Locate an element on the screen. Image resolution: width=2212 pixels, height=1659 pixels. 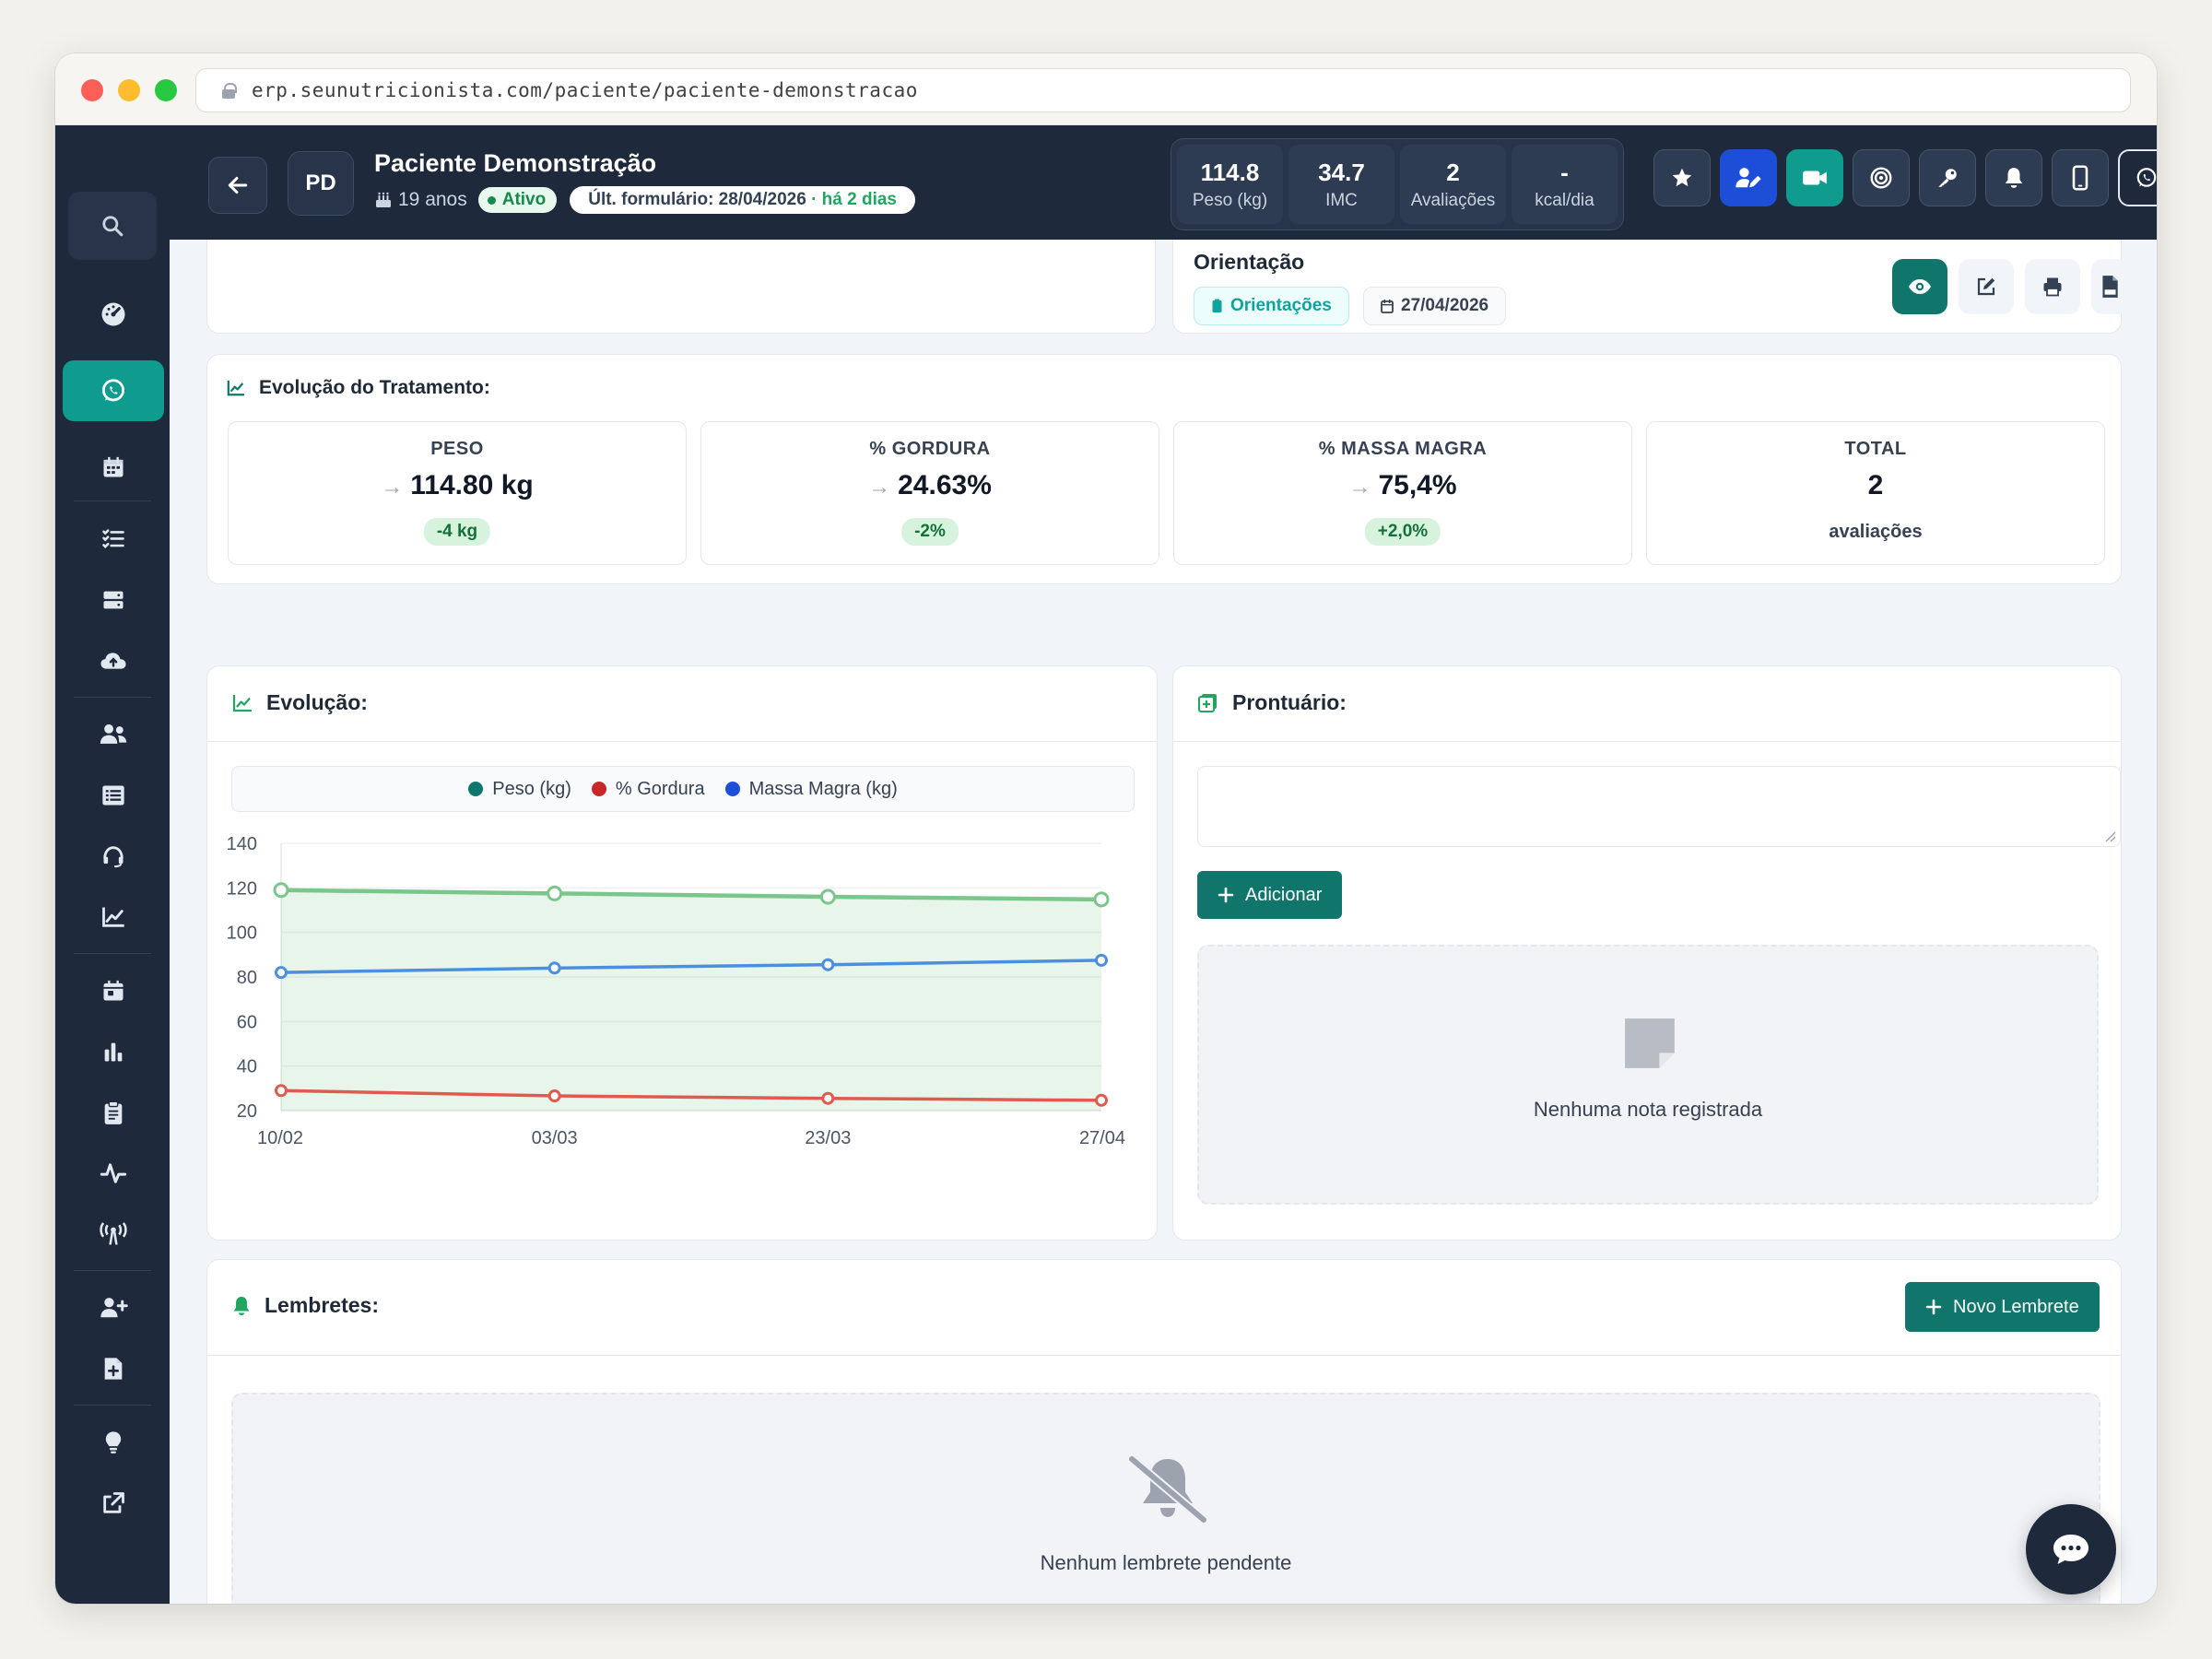
minimize-window-button is located at coordinates (129, 90).